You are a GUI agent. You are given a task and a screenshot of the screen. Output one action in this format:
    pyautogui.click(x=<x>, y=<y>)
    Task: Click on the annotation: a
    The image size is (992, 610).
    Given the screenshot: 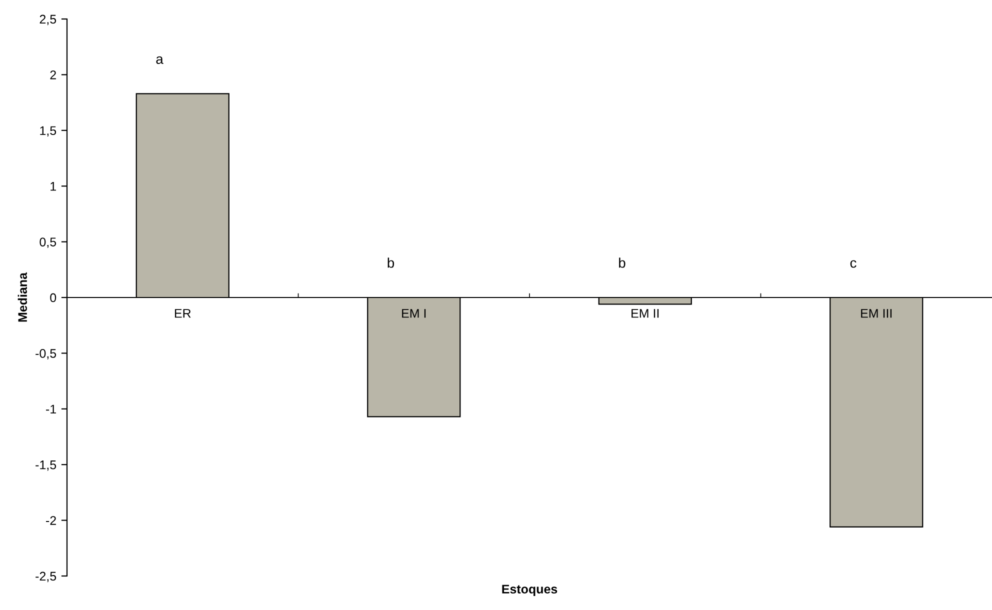 What is the action you would take?
    pyautogui.click(x=160, y=60)
    